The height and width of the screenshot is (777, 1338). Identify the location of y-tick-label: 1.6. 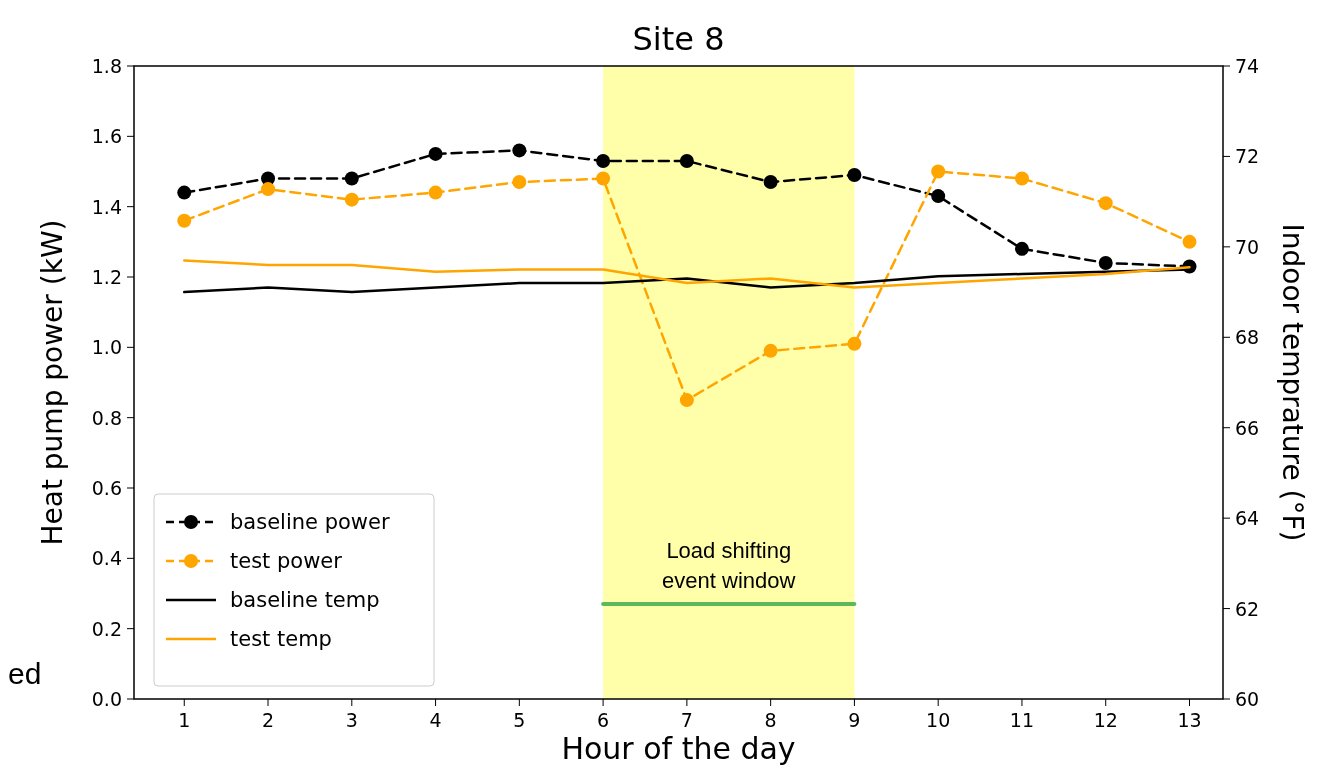
(106, 136).